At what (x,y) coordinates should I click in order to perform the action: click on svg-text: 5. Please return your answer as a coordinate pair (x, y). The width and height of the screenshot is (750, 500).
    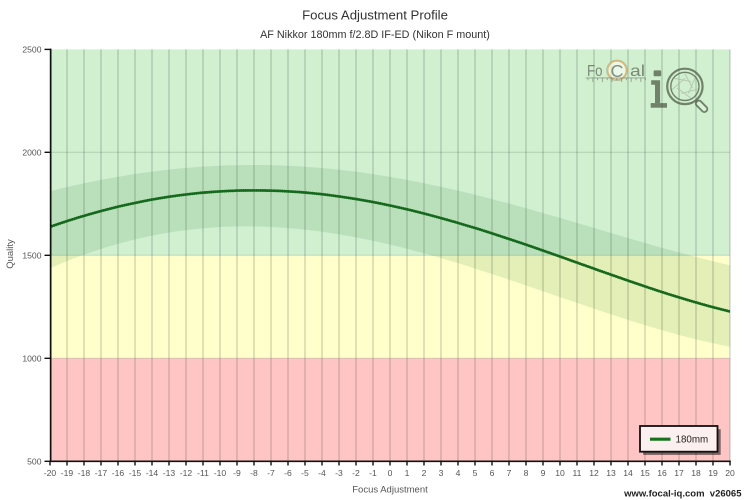
    Looking at the image, I should click on (475, 473).